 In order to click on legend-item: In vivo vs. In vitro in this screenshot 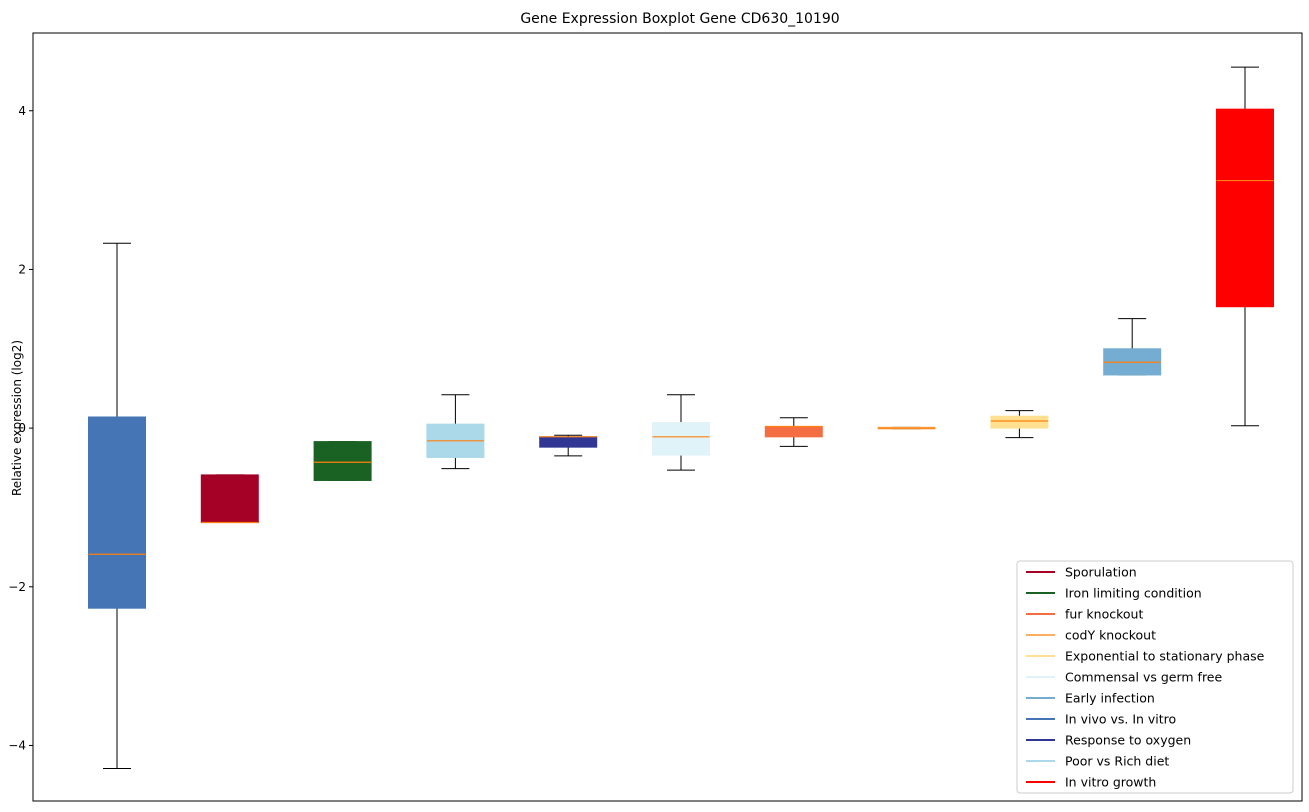, I will do `click(1101, 719)`.